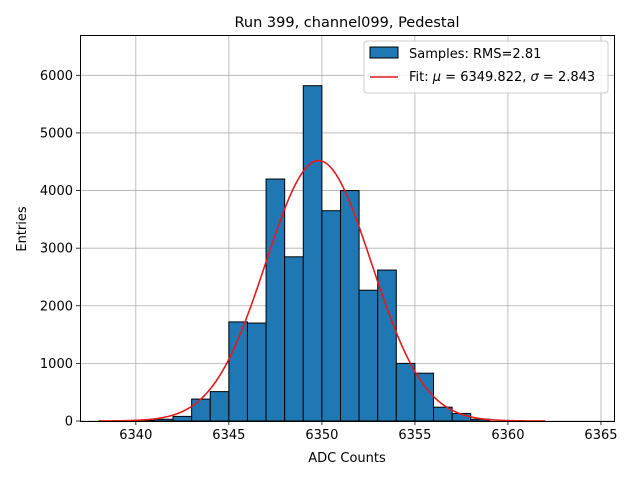 The image size is (640, 480). Describe the element at coordinates (69, 422) in the screenshot. I see `y-tick-label: 0` at that location.